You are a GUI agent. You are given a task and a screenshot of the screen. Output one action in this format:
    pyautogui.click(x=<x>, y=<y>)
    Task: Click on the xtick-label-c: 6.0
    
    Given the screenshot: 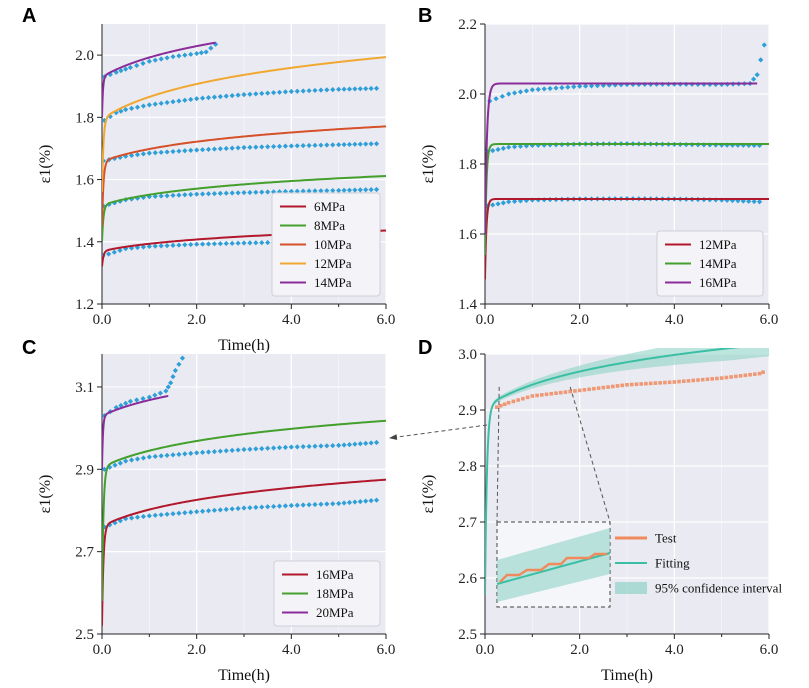 What is the action you would take?
    pyautogui.click(x=386, y=650)
    